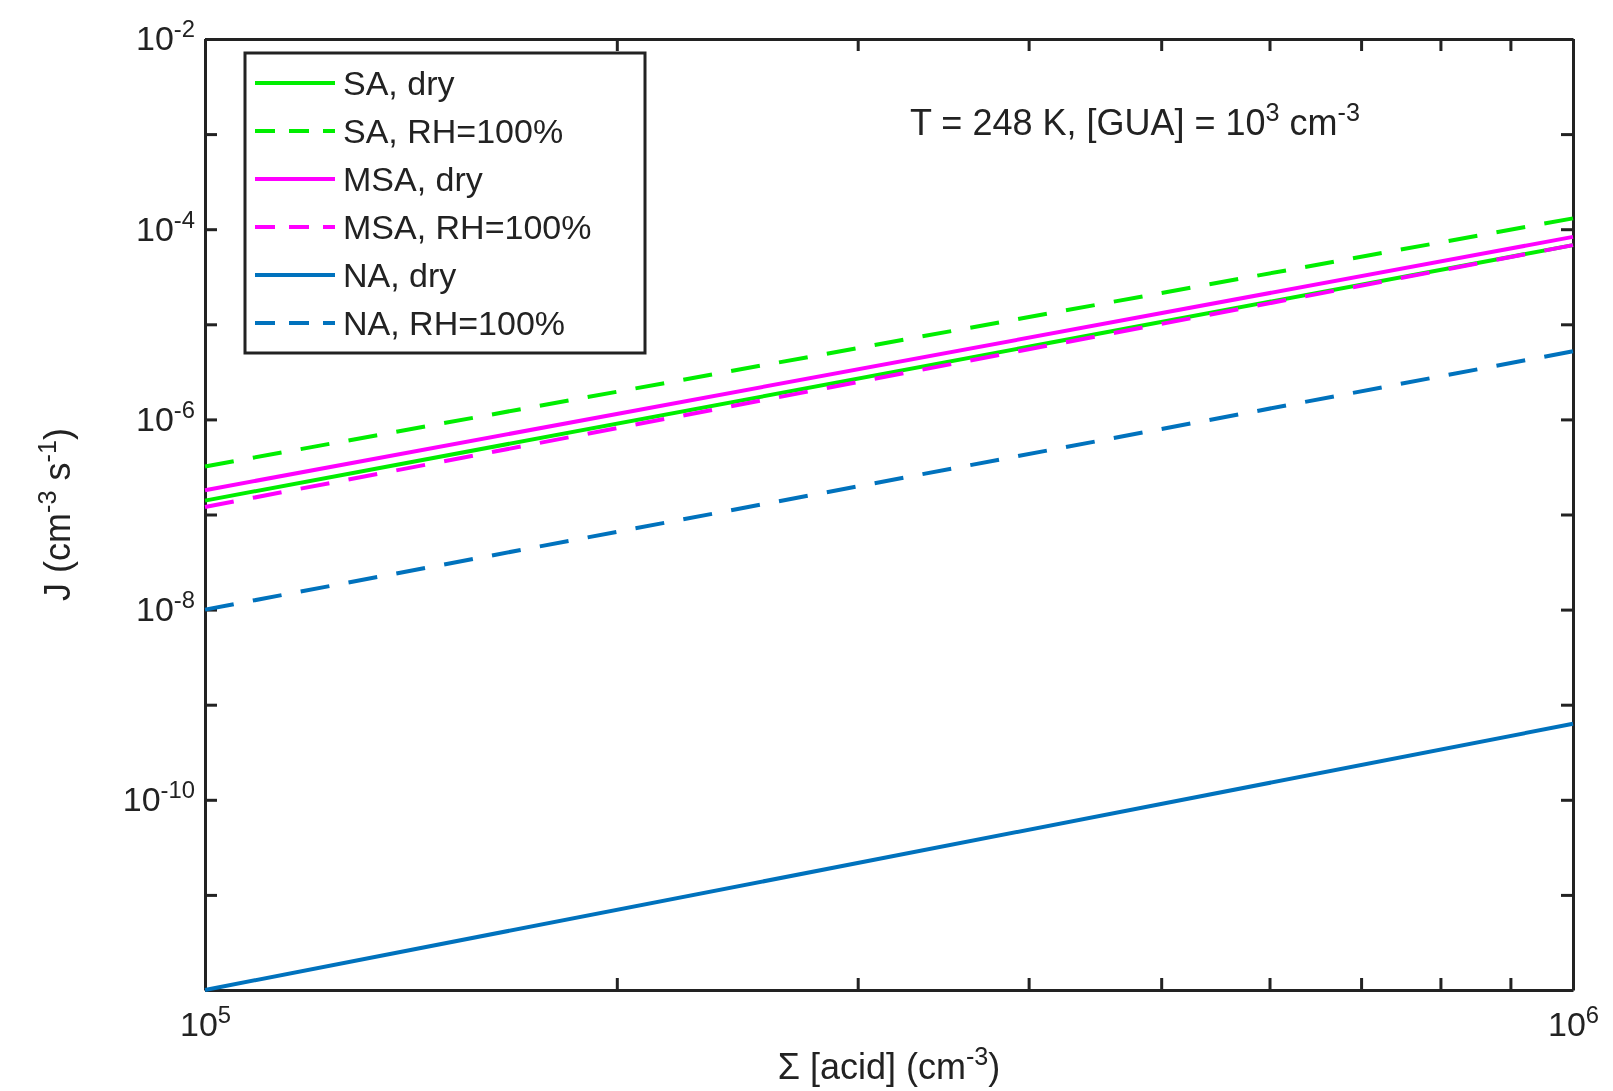  Describe the element at coordinates (1135, 120) in the screenshot. I see `annotation: T = 248 K, [GUA] = 10$^{3}$ cm$^{-3}$` at that location.